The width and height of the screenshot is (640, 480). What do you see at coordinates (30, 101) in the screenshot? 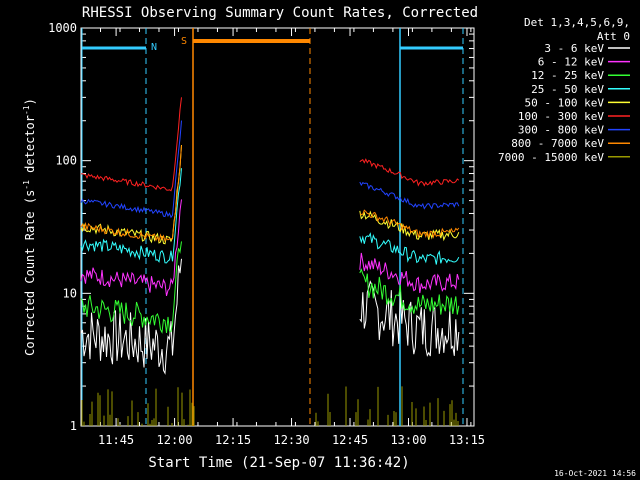
I see `y-axis-label-end: )` at bounding box center [30, 101].